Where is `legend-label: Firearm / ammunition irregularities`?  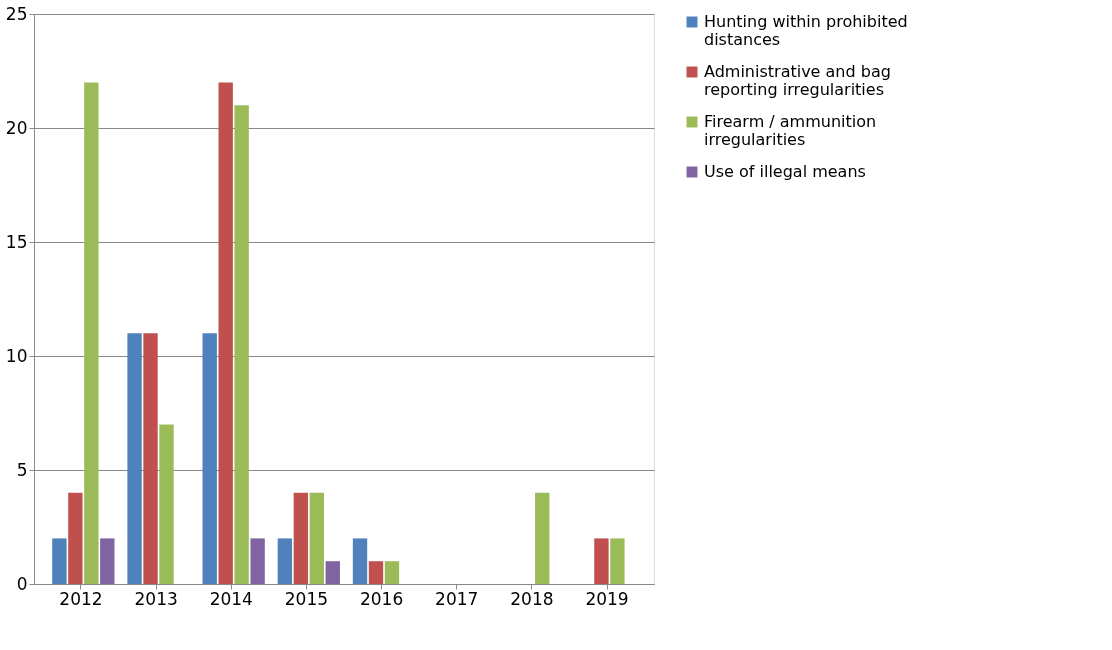
legend-label: Firearm / ammunition irregularities is located at coordinates (790, 130).